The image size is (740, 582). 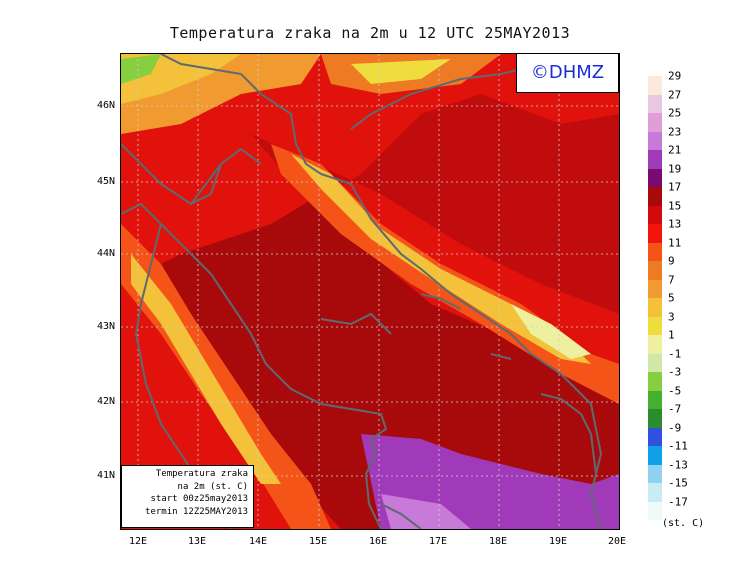 I want to click on legend-label: 13, so click(x=675, y=224).